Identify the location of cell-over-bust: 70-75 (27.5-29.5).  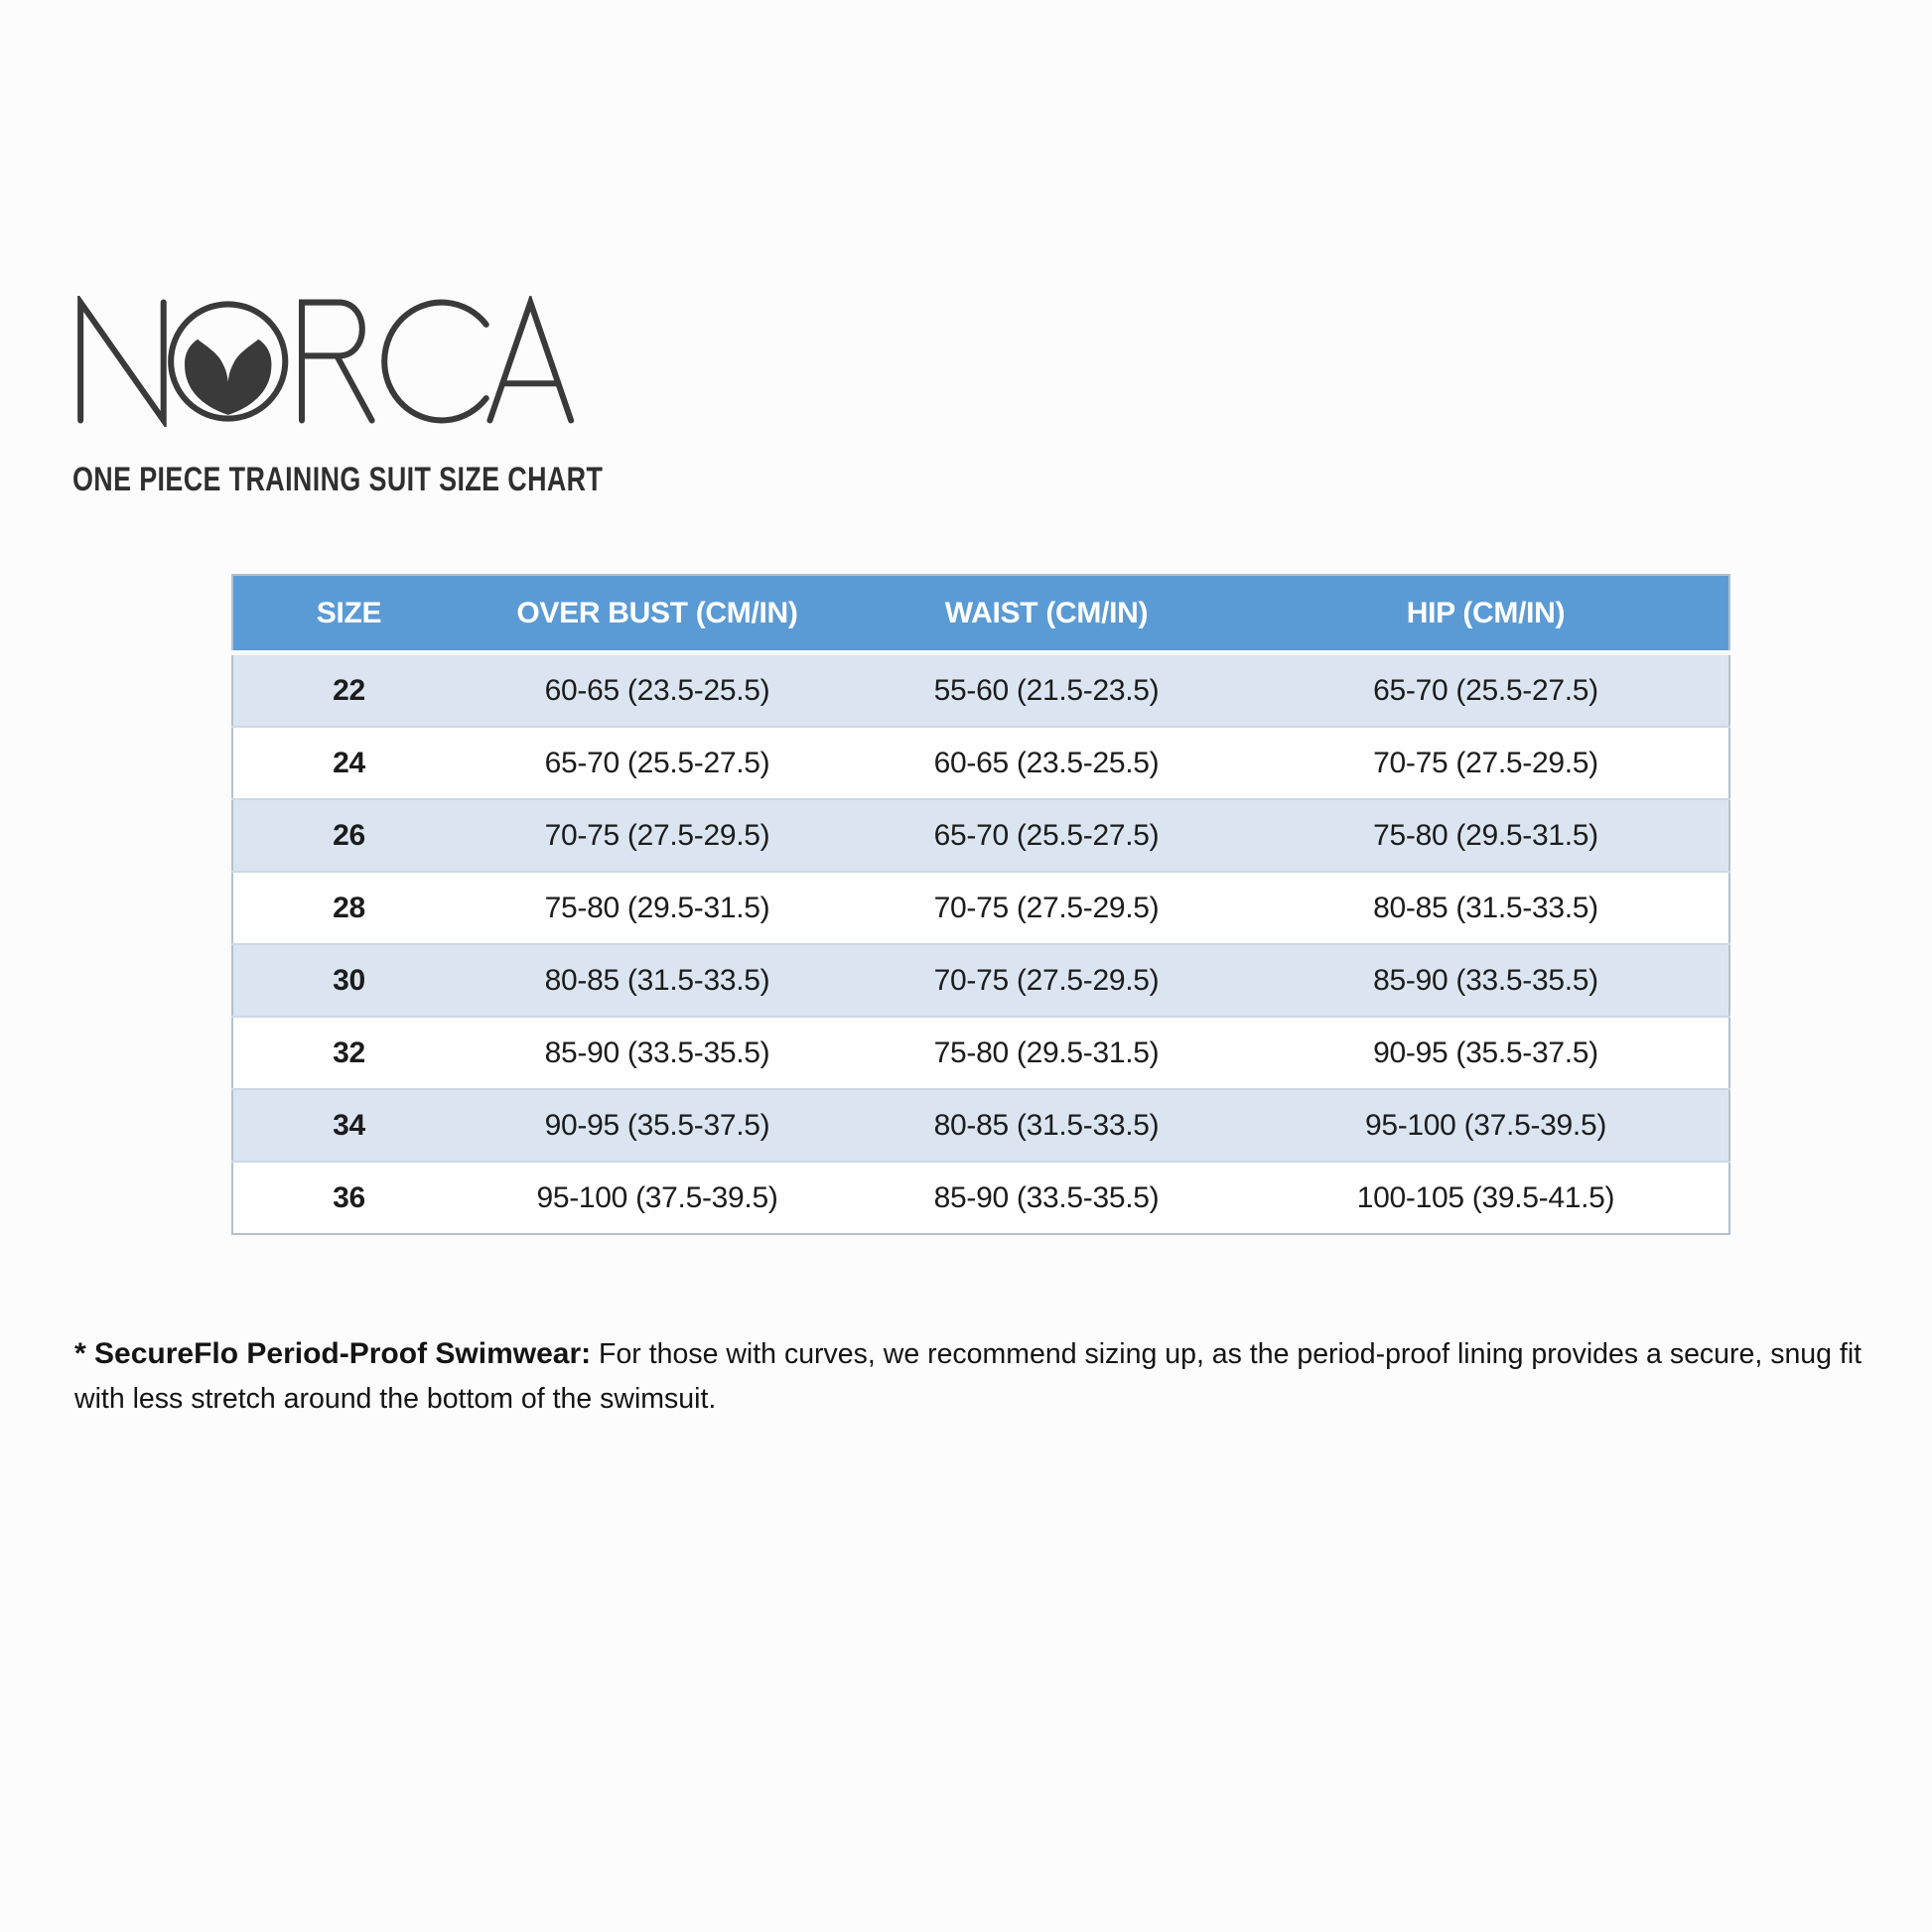
(658, 836).